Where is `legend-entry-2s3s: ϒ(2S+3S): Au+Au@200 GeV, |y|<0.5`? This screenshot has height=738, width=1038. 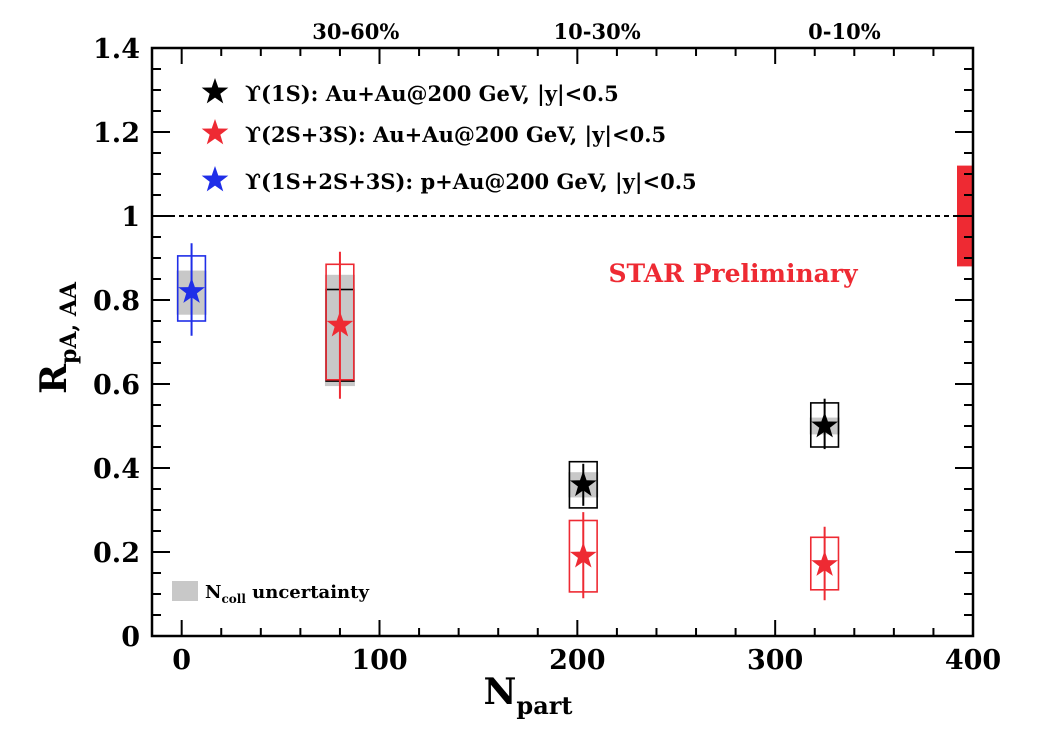
legend-entry-2s3s: ϒ(2S+3S): Au+Au@200 GeV, |y|<0.5 is located at coordinates (433, 133).